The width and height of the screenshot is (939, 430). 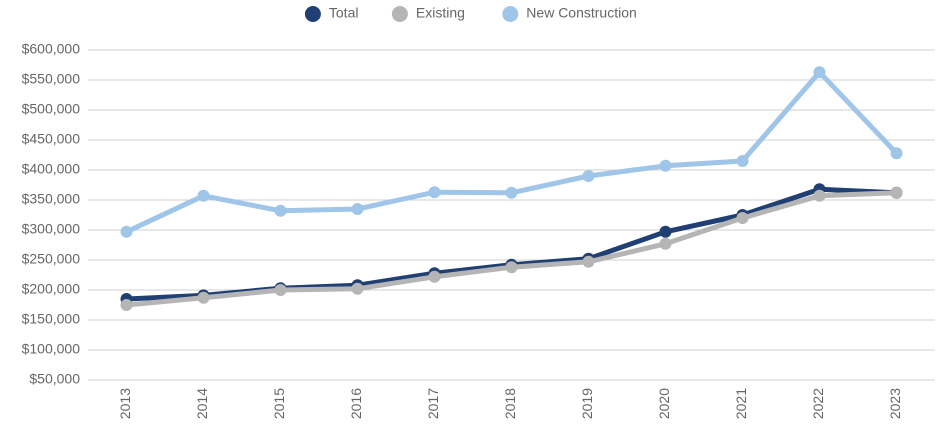 I want to click on y-tick-label: $400,000, so click(x=51, y=169).